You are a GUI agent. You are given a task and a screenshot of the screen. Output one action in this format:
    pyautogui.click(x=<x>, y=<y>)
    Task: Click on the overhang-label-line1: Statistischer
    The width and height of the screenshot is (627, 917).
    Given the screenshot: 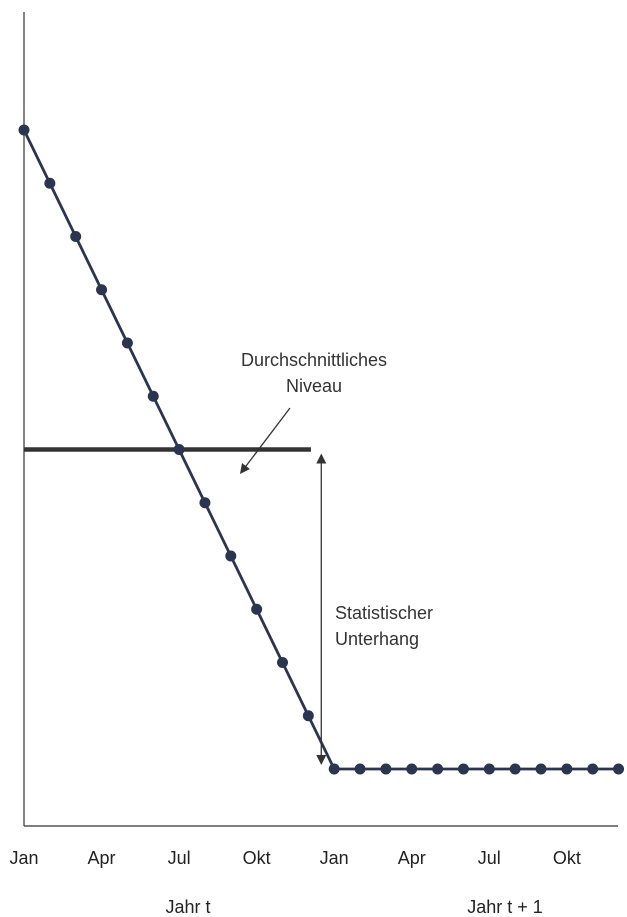 What is the action you would take?
    pyautogui.click(x=384, y=613)
    